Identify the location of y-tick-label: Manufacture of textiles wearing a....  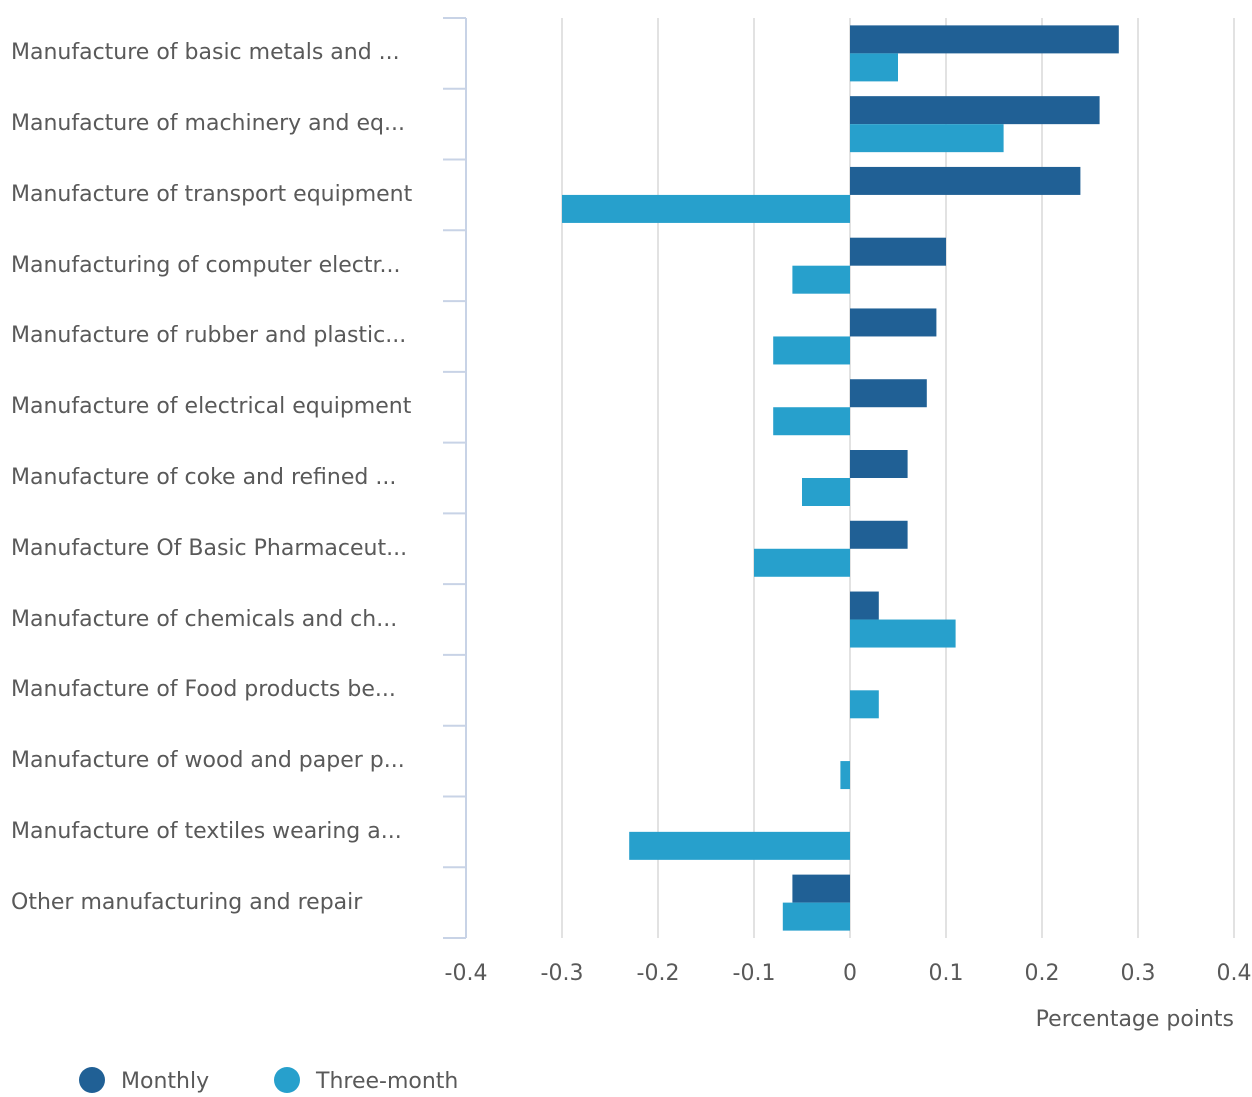
(206, 831).